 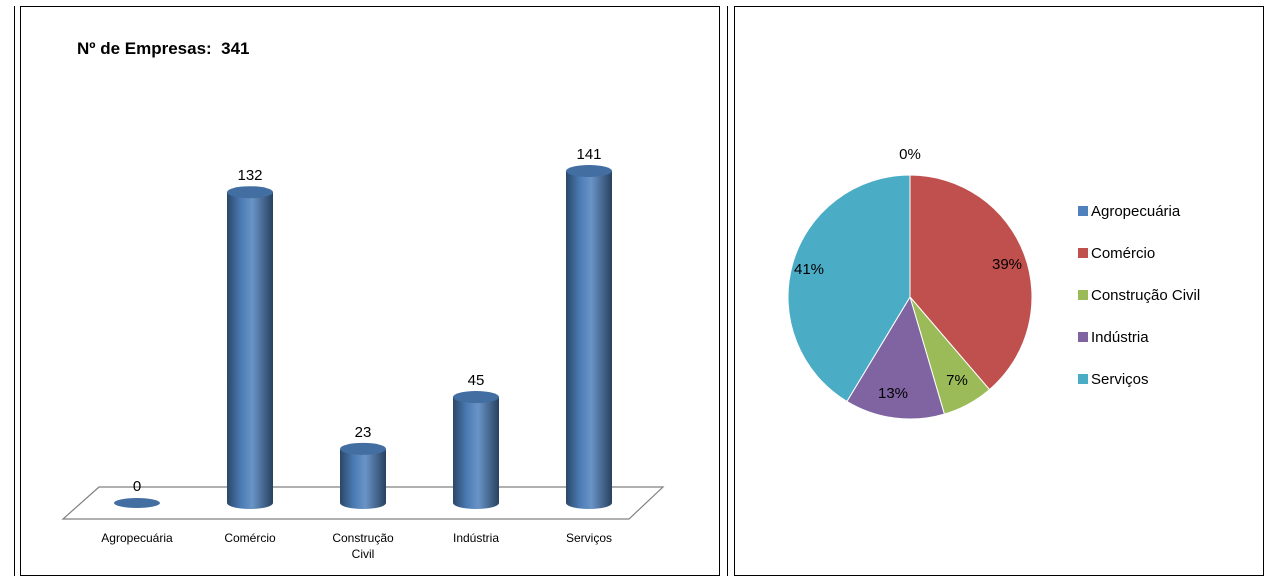 What do you see at coordinates (1120, 379) in the screenshot?
I see `legend-label-5: Serviços` at bounding box center [1120, 379].